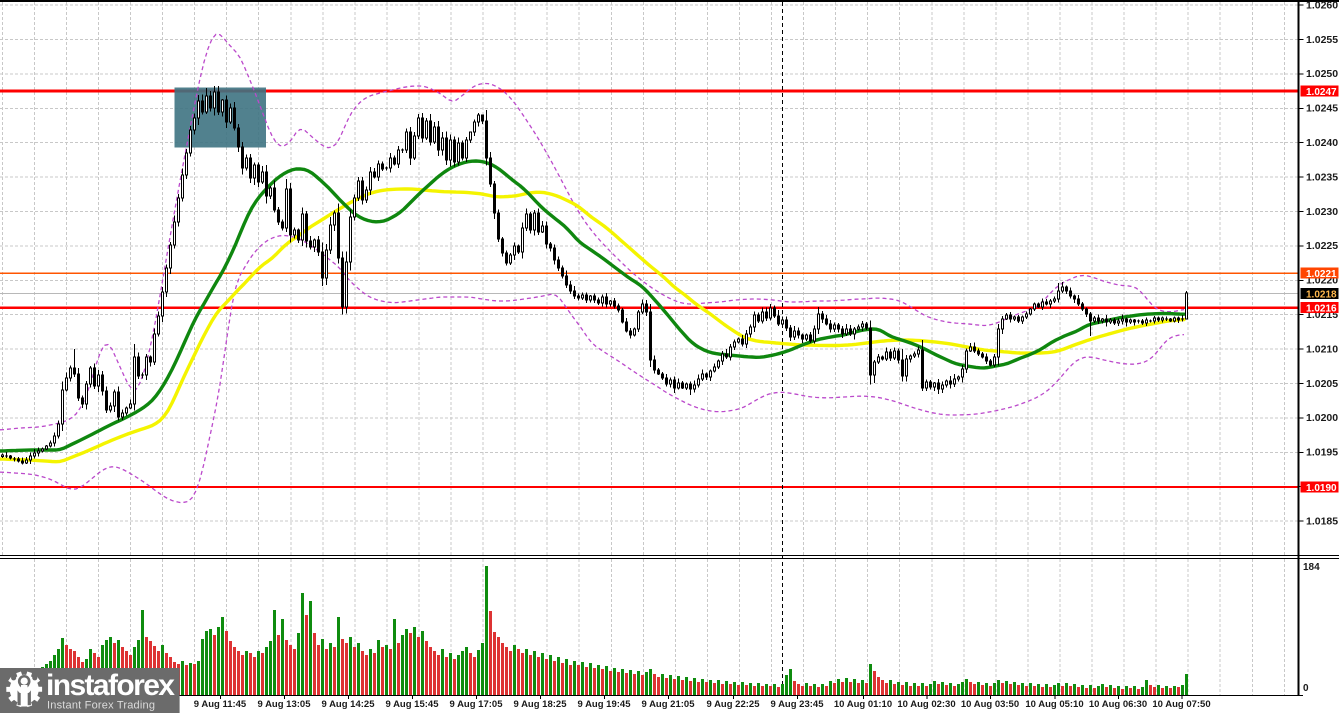  Describe the element at coordinates (1321, 308) in the screenshot. I see `svg-text: 1.0216` at that location.